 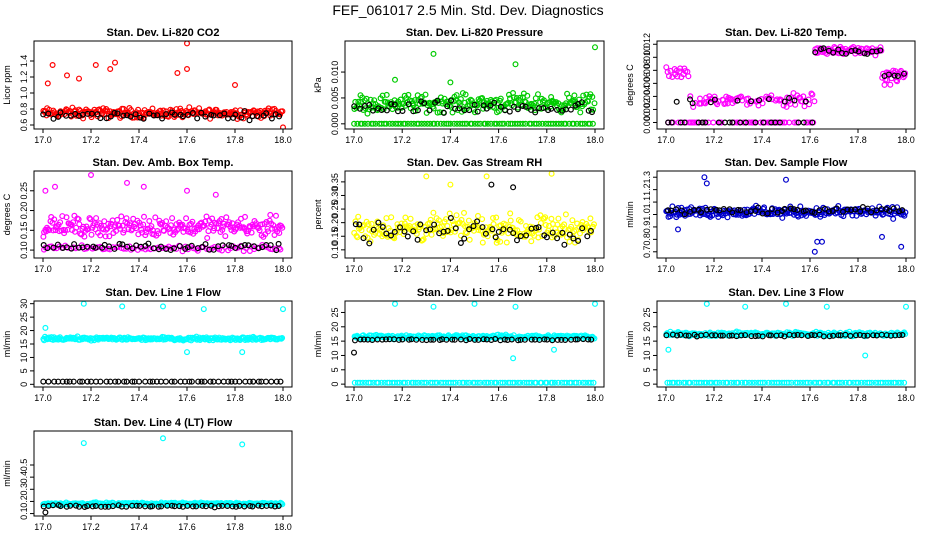 I want to click on x-tick-label: 17.8, so click(x=235, y=527).